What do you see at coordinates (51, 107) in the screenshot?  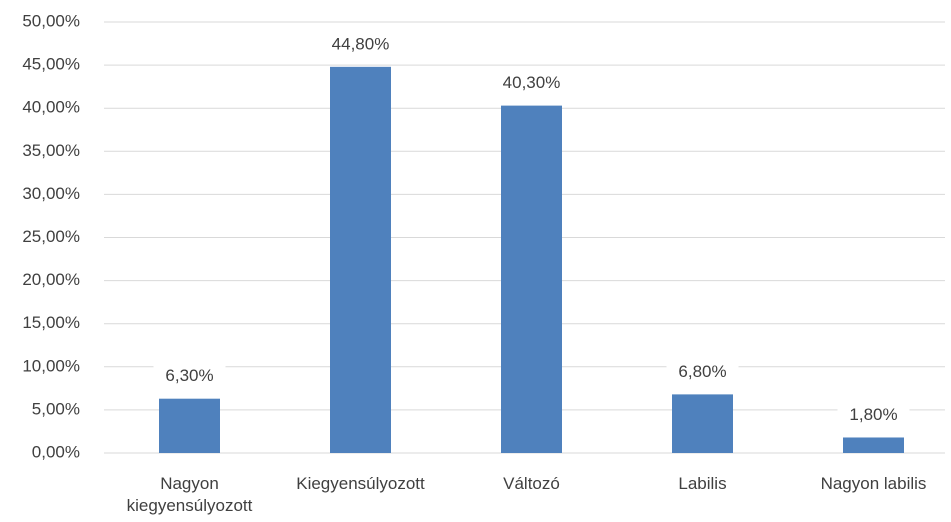 I see `y-tick-label: 40,00%` at bounding box center [51, 107].